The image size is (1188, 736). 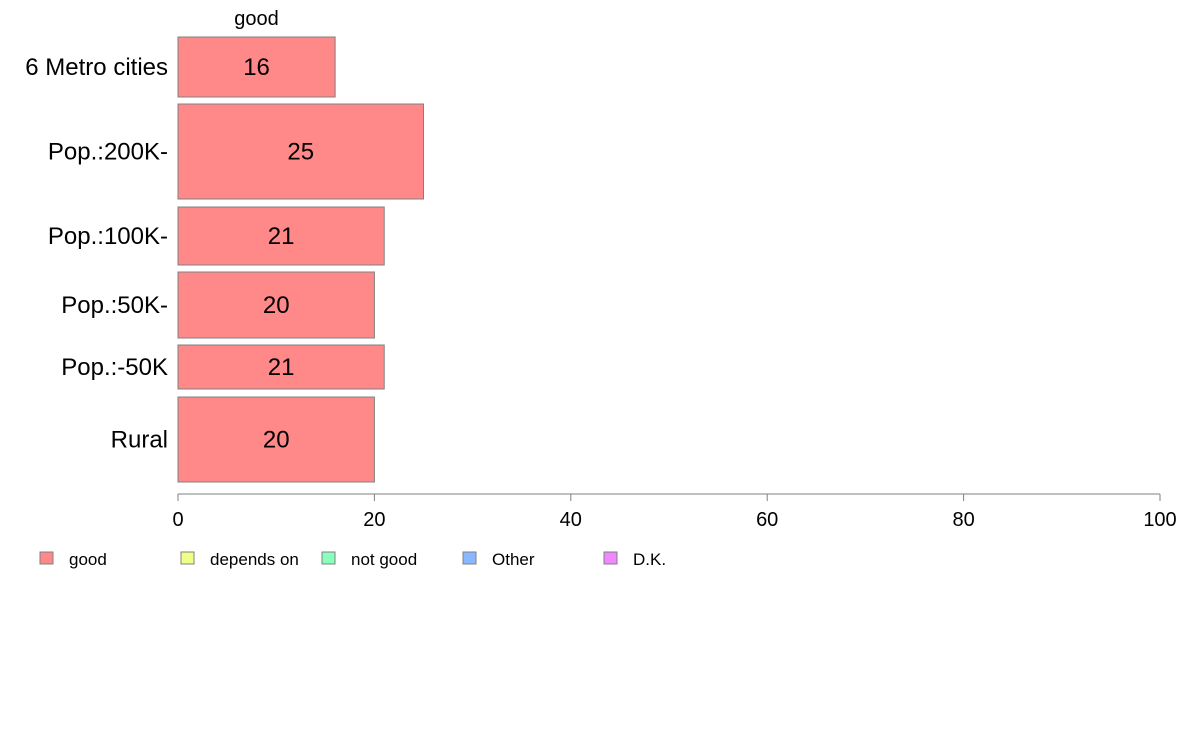 What do you see at coordinates (1159, 520) in the screenshot?
I see `x-tick-label: 100` at bounding box center [1159, 520].